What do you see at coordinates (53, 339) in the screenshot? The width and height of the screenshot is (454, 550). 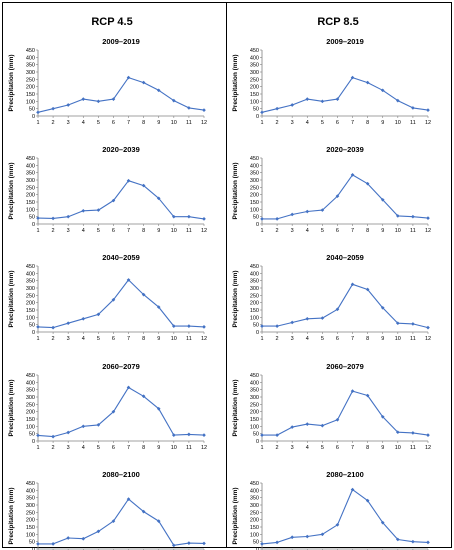 I see `x-tick-label: 2` at bounding box center [53, 339].